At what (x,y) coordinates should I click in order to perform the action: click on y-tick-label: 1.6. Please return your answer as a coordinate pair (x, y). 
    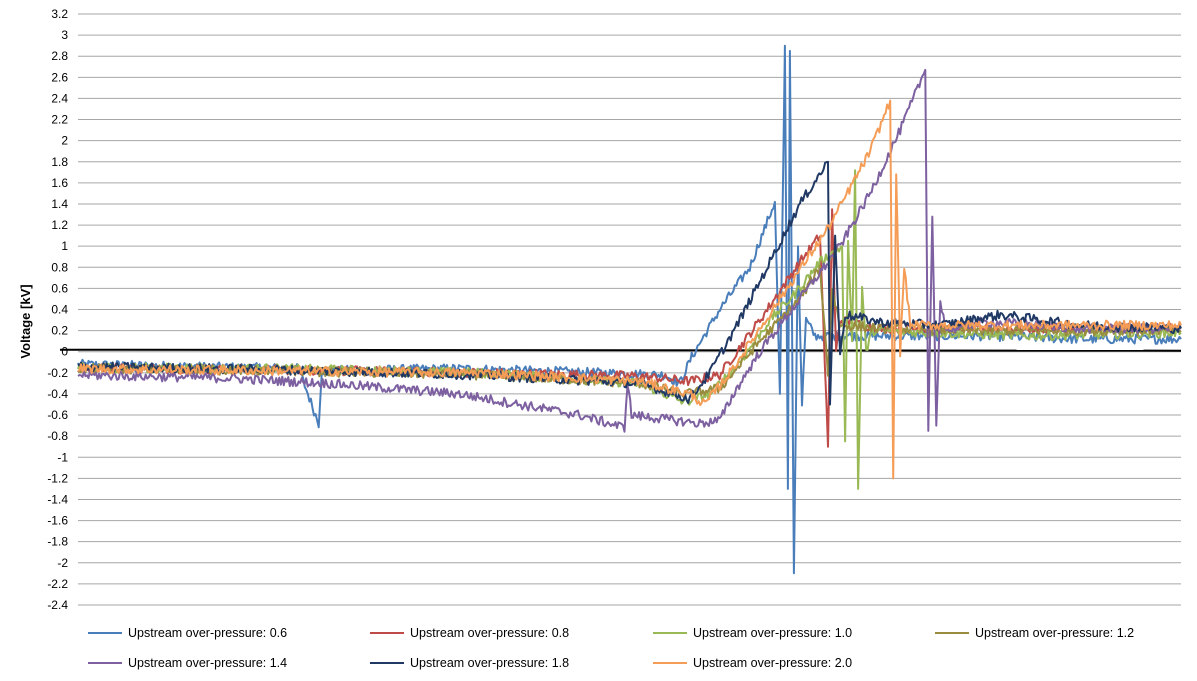
    Looking at the image, I should click on (59, 183).